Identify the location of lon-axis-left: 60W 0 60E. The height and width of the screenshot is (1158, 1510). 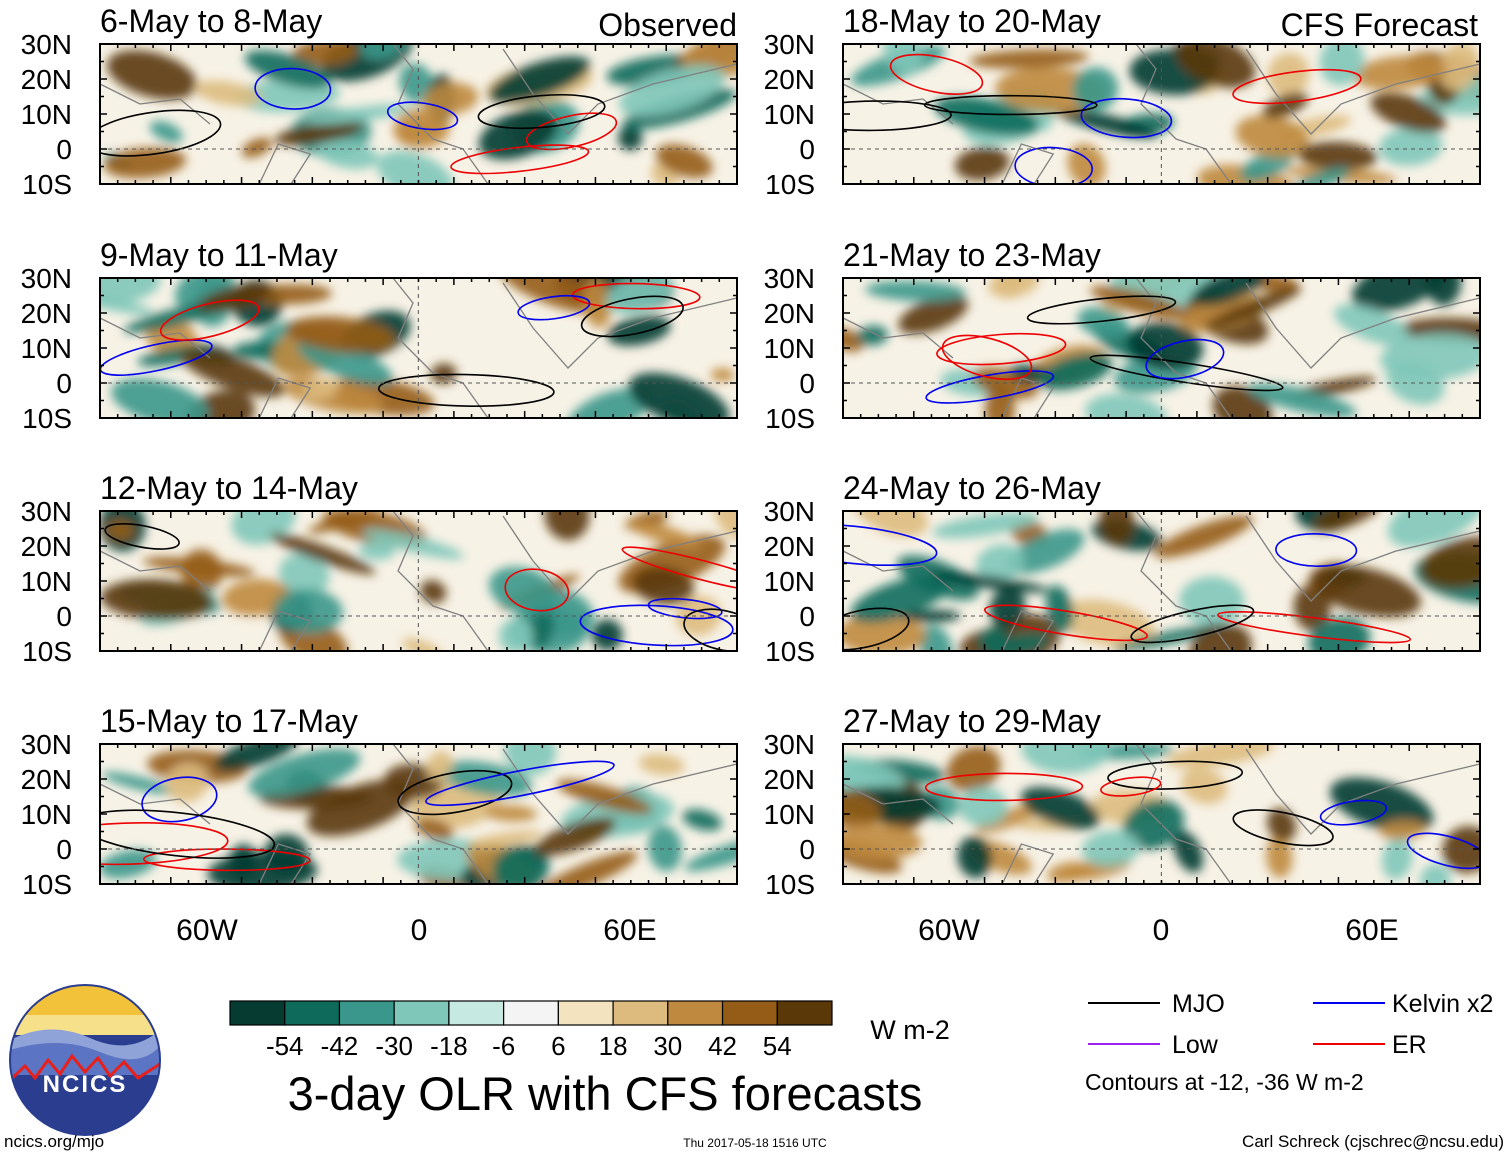
(416, 930).